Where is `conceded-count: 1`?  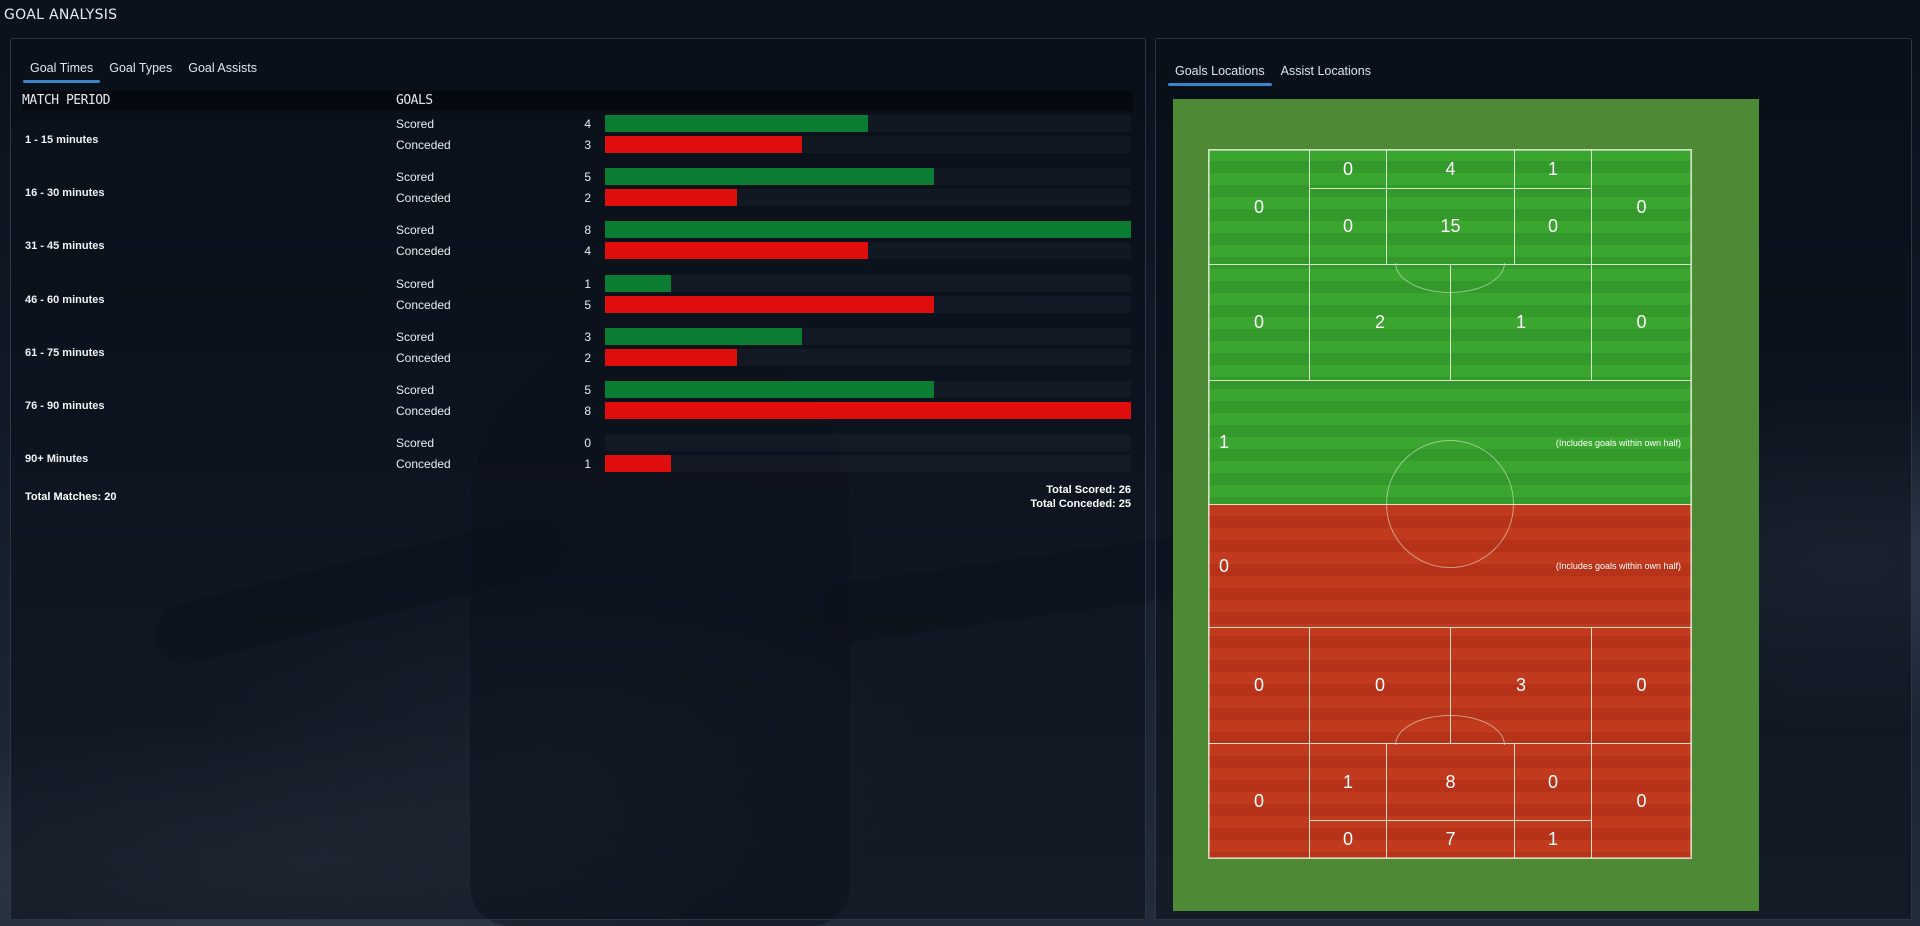
conceded-count: 1 is located at coordinates (587, 464).